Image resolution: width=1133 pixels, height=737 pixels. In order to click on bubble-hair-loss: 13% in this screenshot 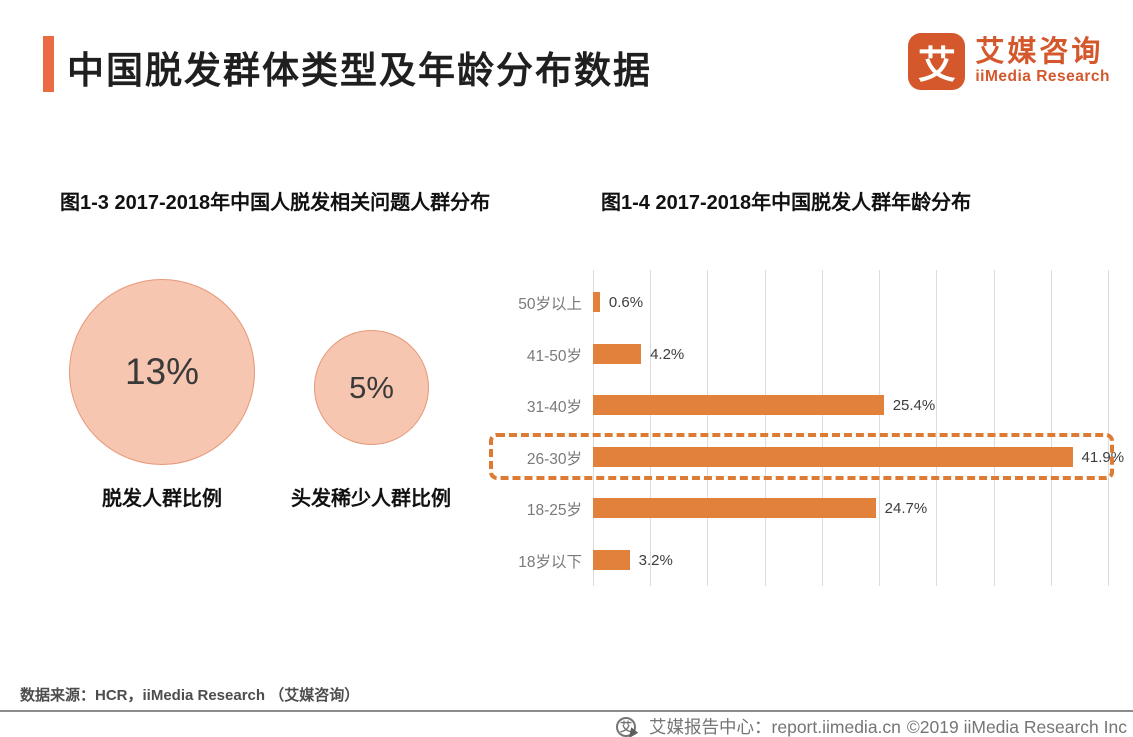, I will do `click(162, 372)`.